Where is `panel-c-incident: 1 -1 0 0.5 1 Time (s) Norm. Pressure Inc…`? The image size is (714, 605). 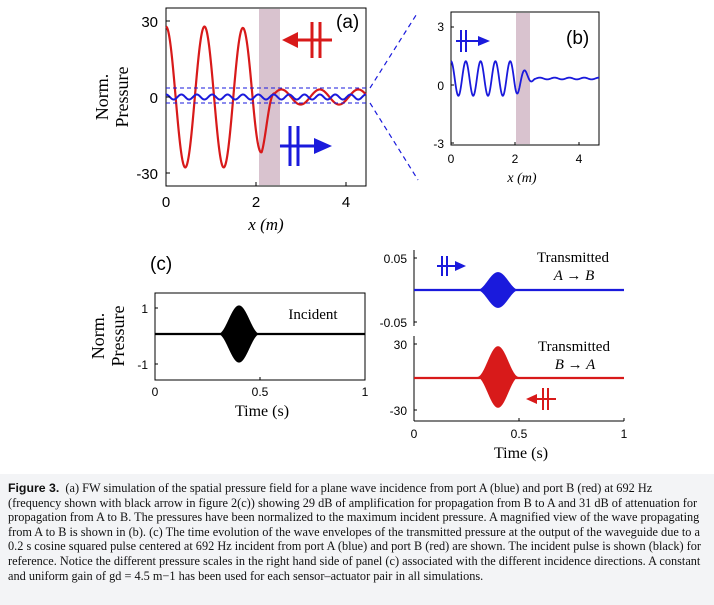
panel-c-incident: 1 -1 0 0.5 1 Time (s) Norm. Pressure Inc… is located at coordinates (228, 356).